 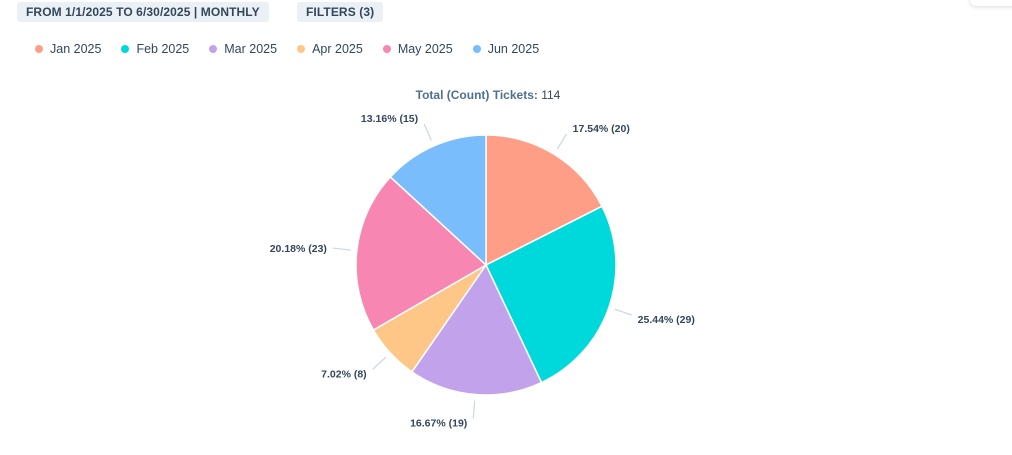 I want to click on chart-total-value: 114, so click(x=551, y=95).